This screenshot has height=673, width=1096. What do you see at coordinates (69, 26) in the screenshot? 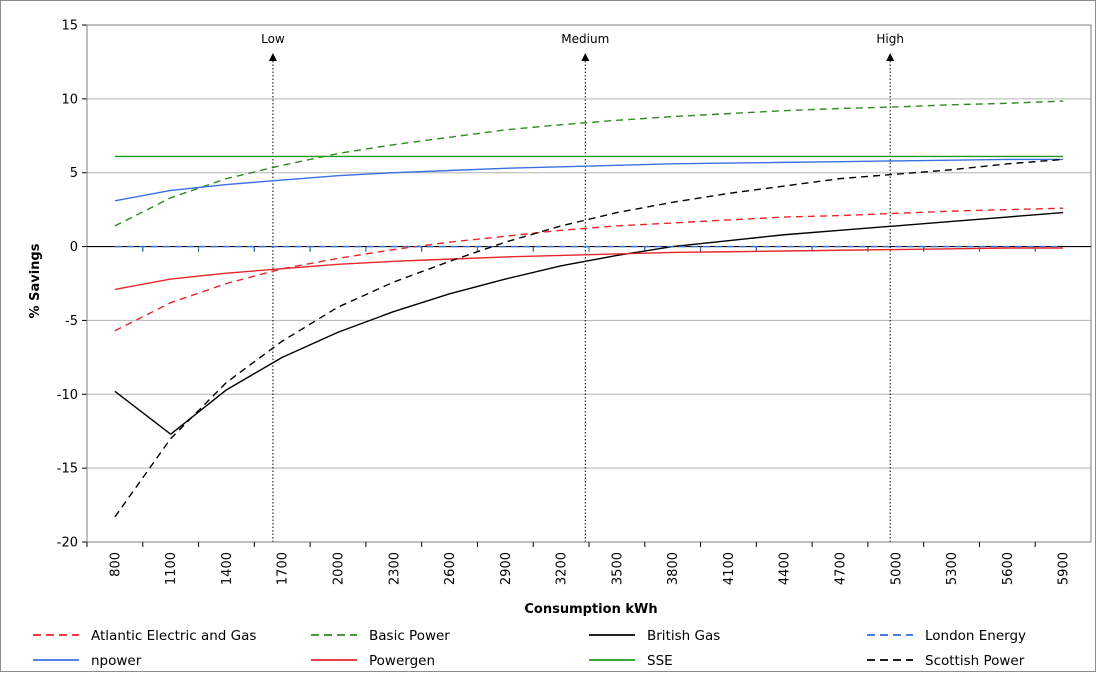
I see `y-tick-label: 15` at bounding box center [69, 26].